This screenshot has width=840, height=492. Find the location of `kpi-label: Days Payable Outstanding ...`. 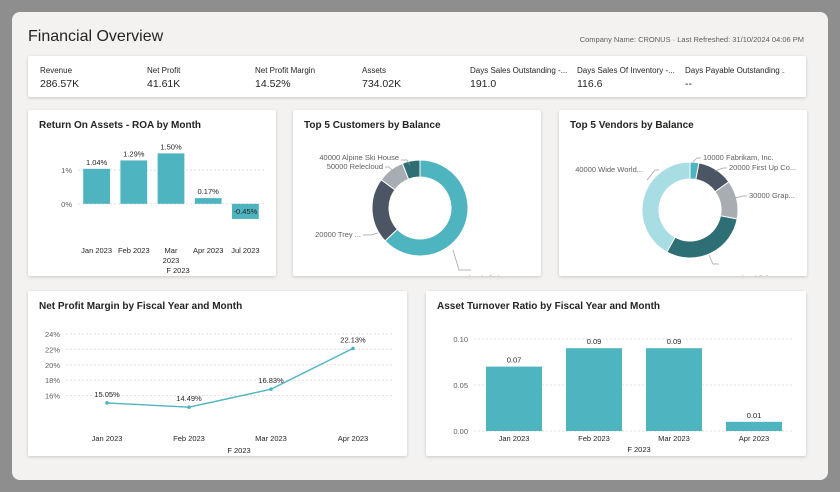

kpi-label: Days Payable Outstanding ... is located at coordinates (735, 70).